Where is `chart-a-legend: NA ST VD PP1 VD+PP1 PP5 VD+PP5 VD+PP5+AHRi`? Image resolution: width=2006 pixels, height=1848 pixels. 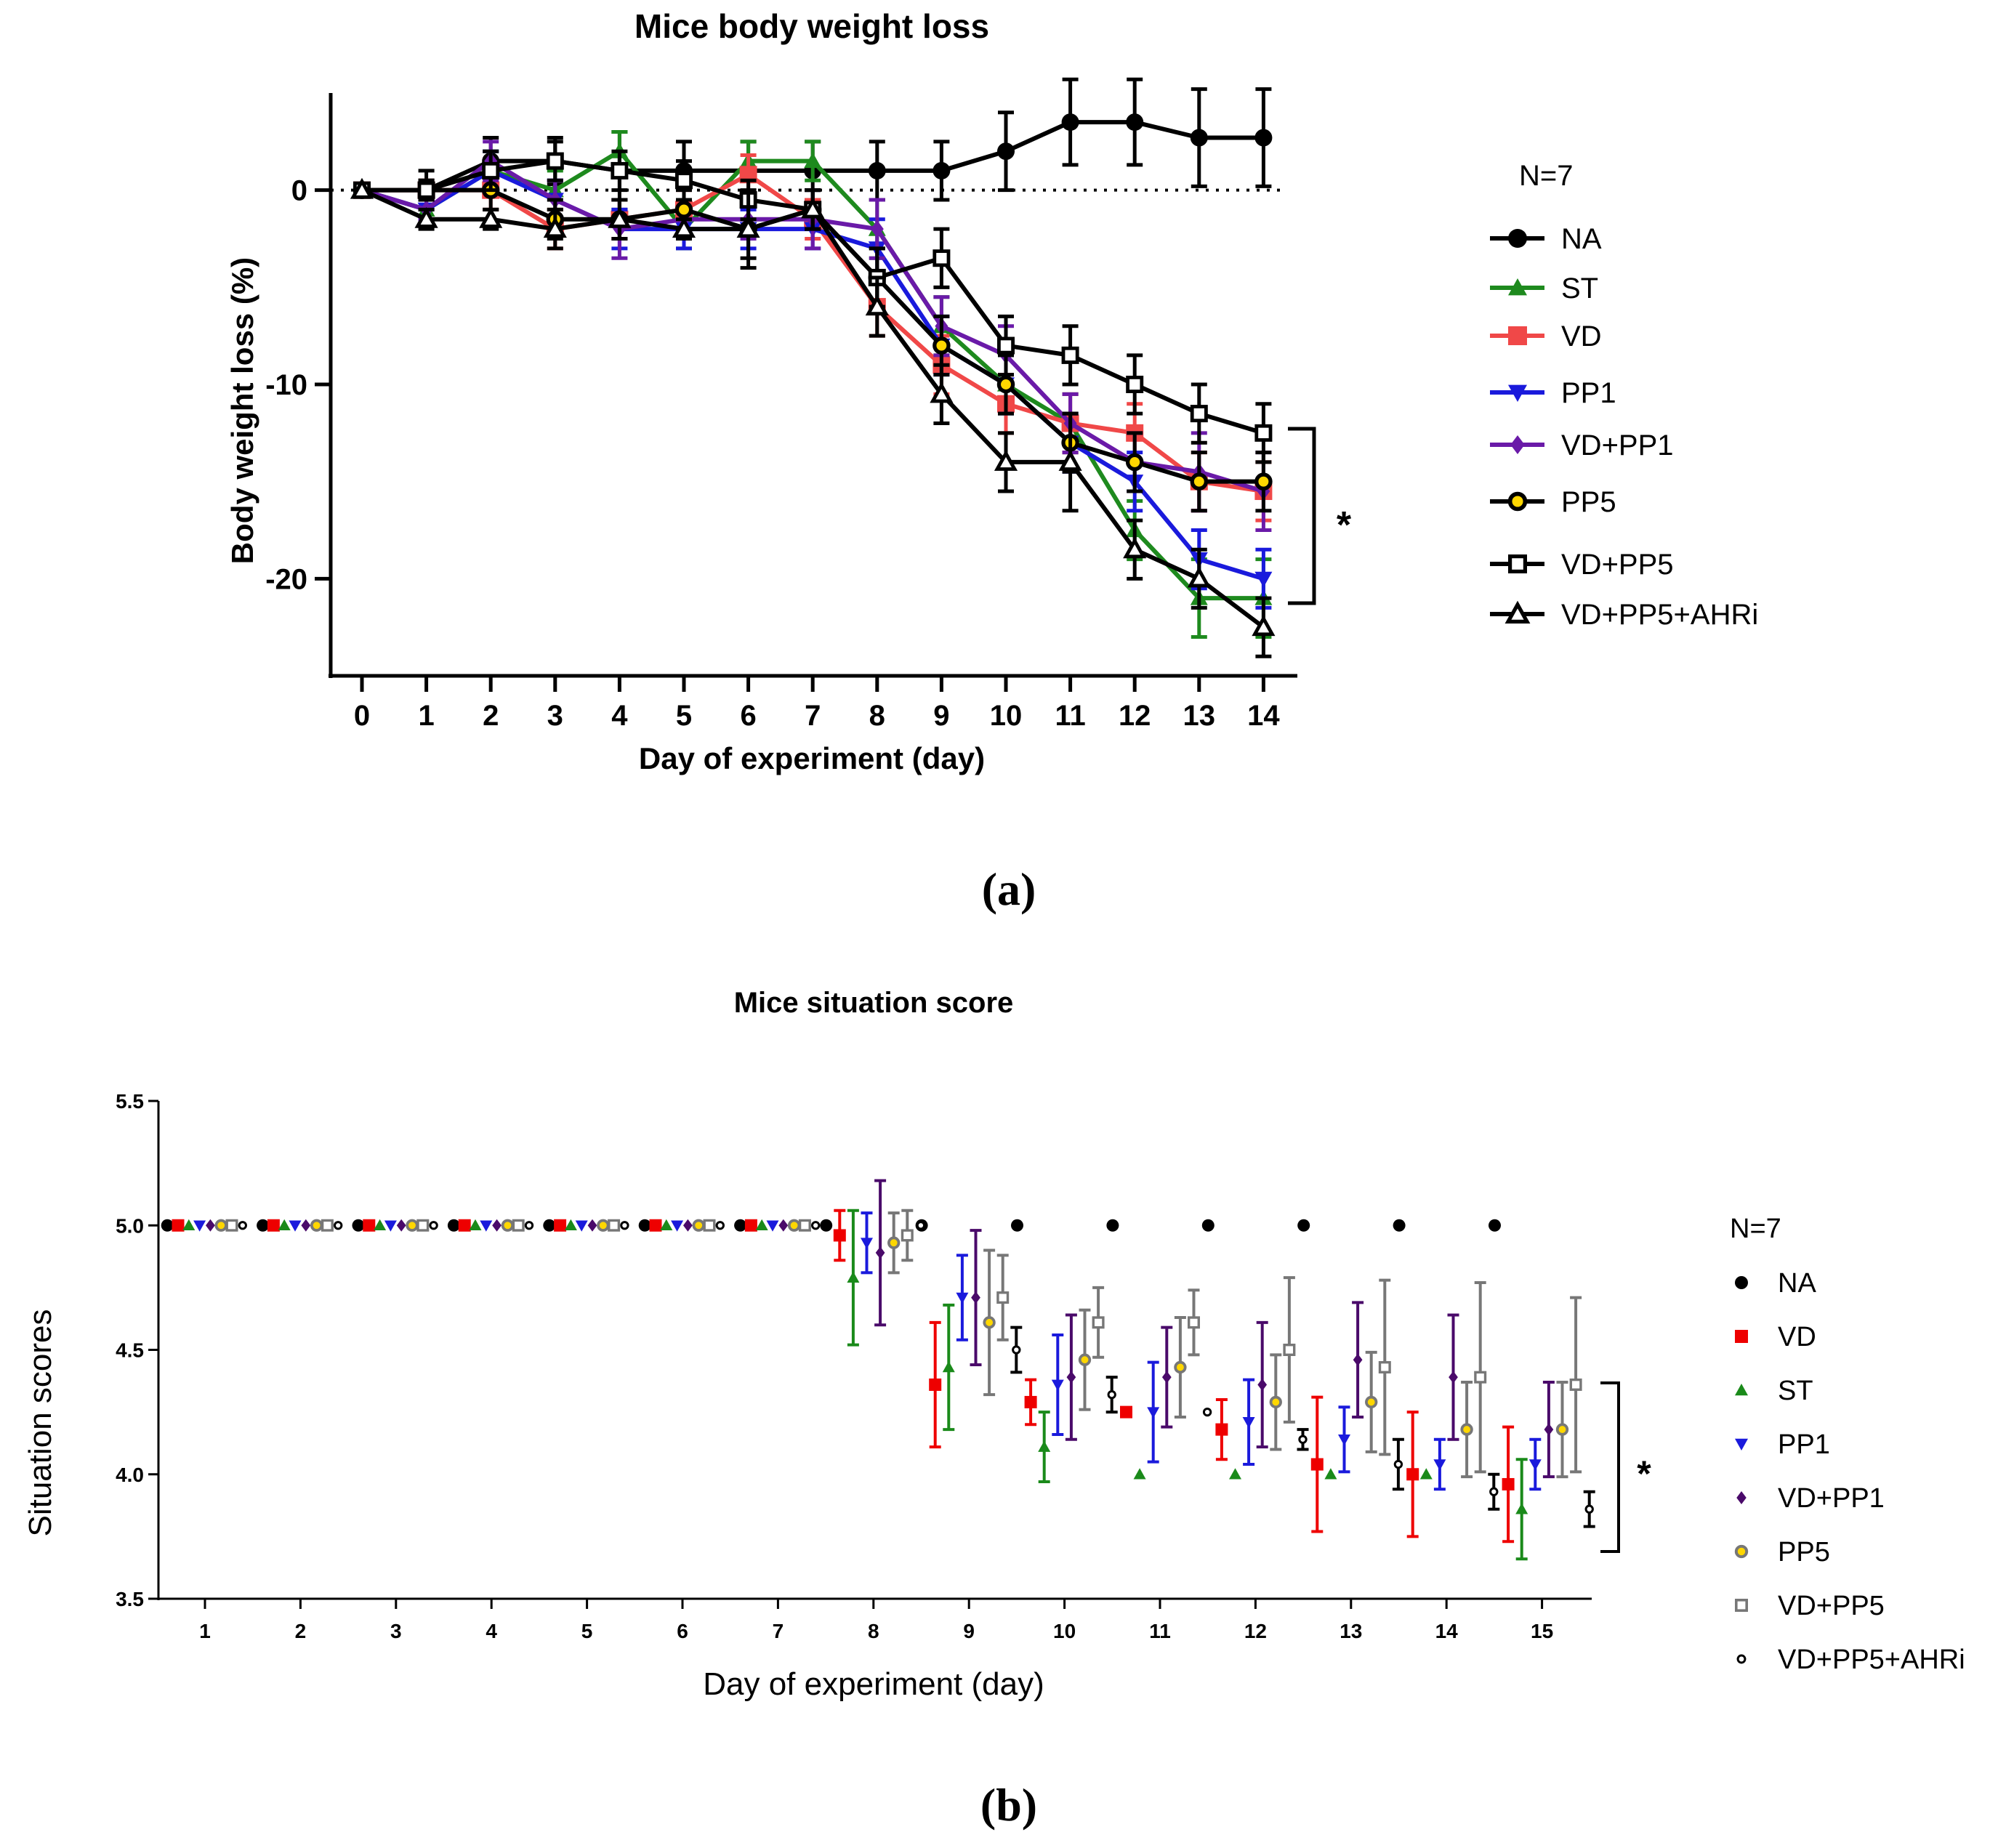
chart-a-legend: NA ST VD PP1 VD+PP1 PP5 VD+PP5 VD+PP5+AHRi is located at coordinates (1624, 427).